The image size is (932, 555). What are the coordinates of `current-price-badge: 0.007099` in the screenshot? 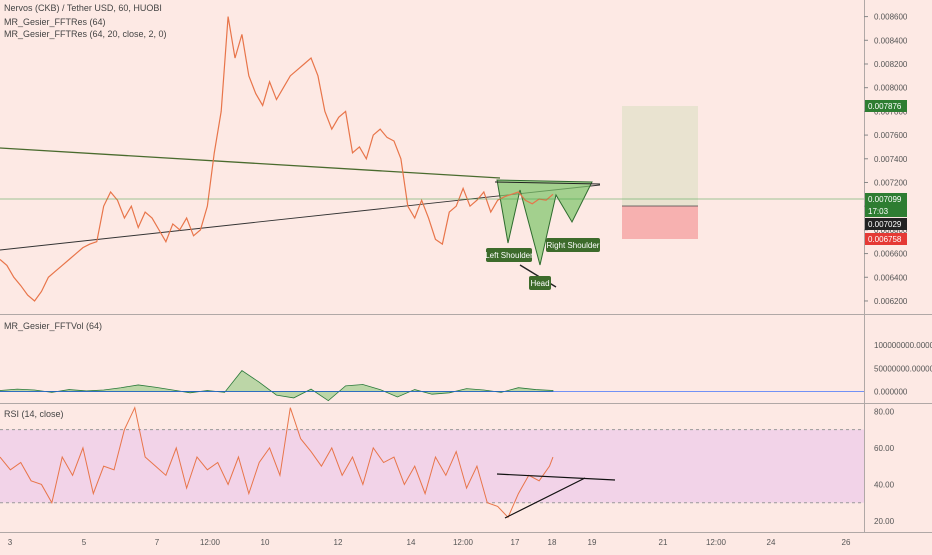 It's located at (885, 199).